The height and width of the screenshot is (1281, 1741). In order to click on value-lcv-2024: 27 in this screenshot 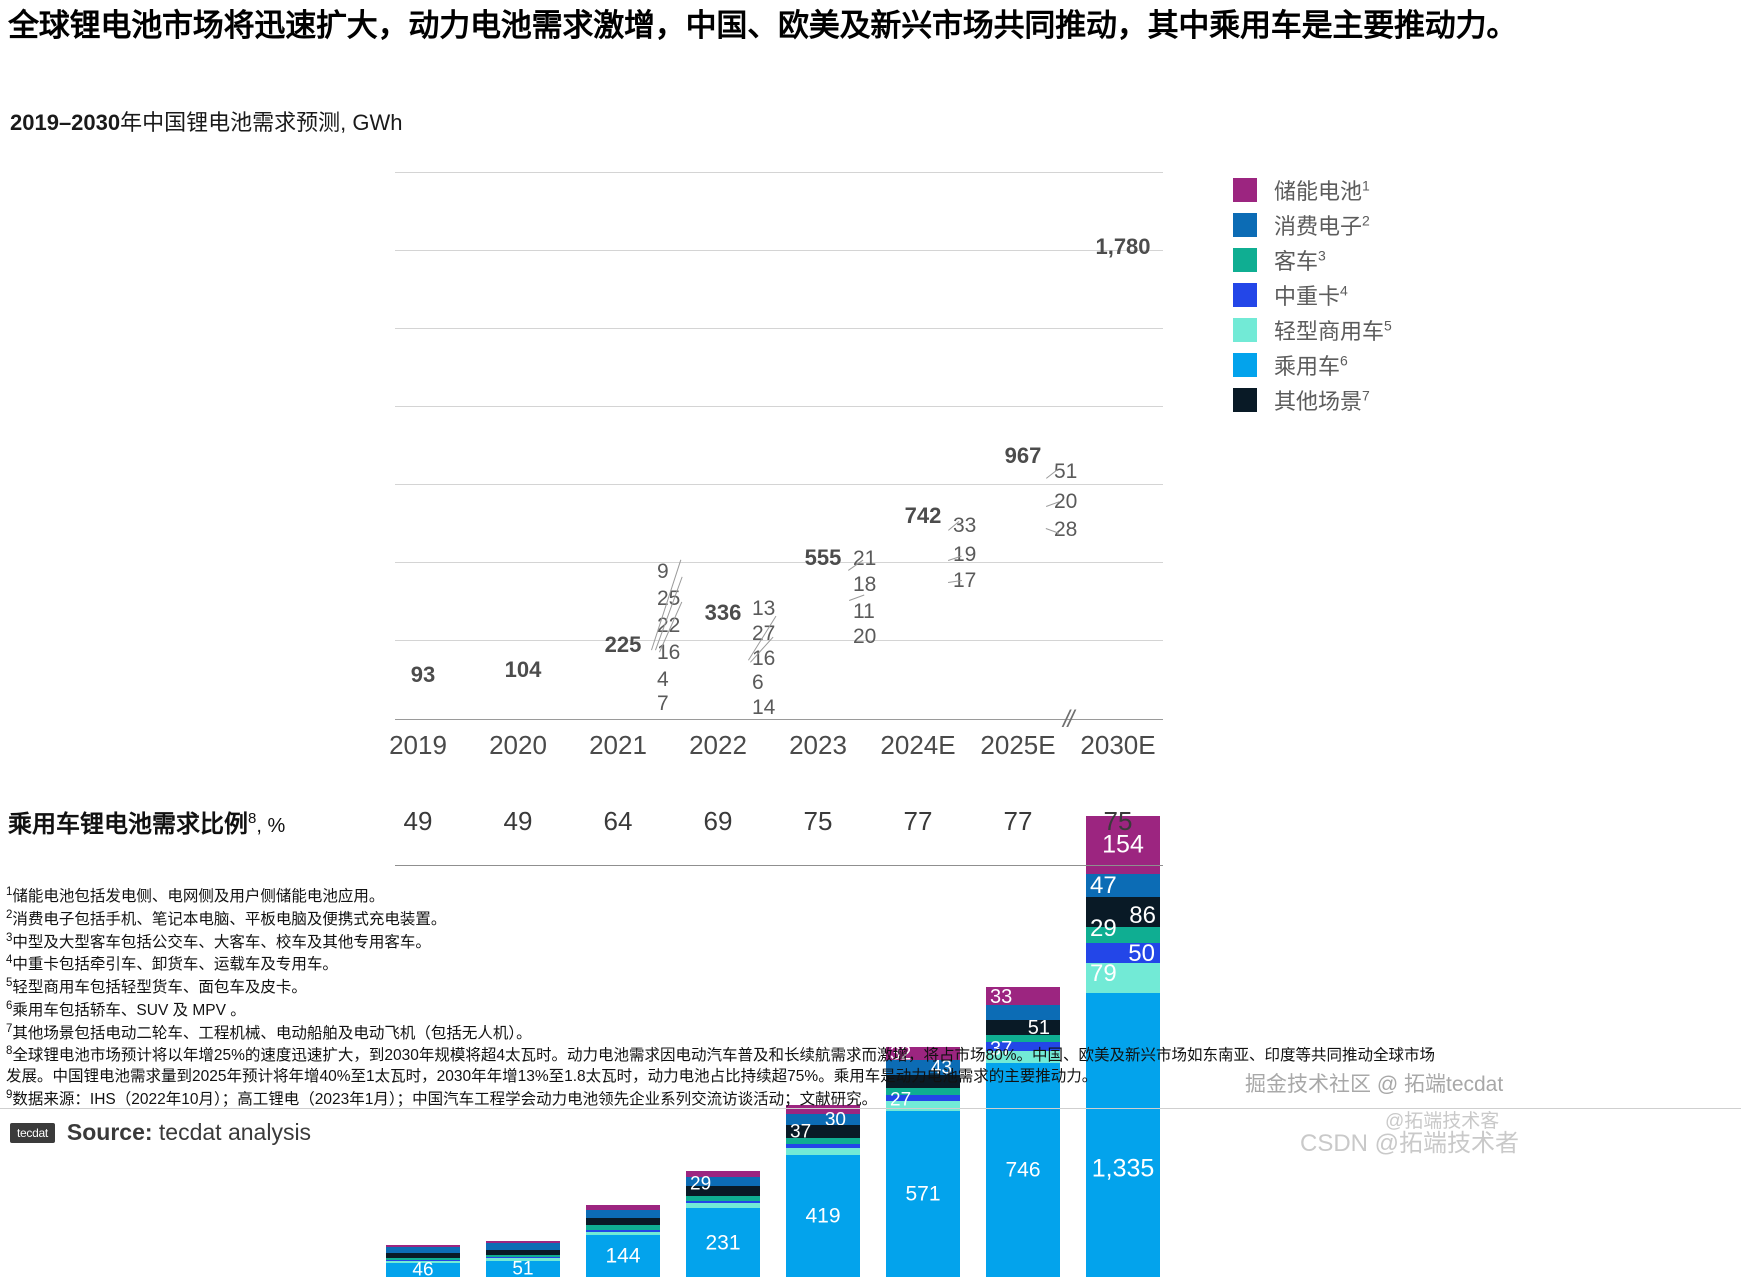, I will do `click(901, 1100)`.